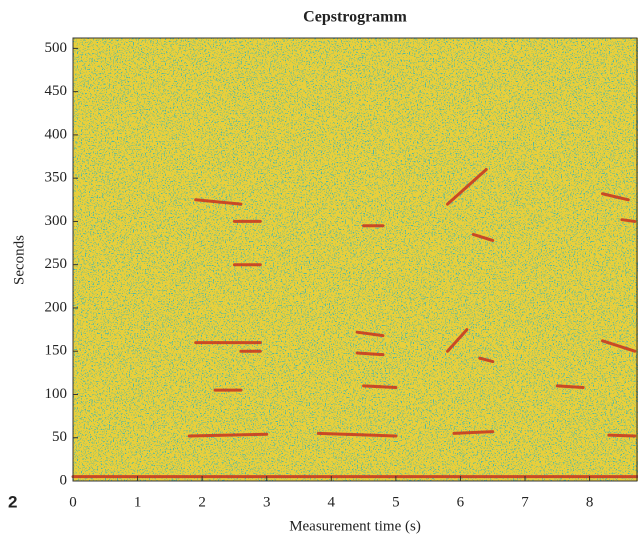 Image resolution: width=638 pixels, height=542 pixels. What do you see at coordinates (73, 502) in the screenshot?
I see `x-tick-label: 0` at bounding box center [73, 502].